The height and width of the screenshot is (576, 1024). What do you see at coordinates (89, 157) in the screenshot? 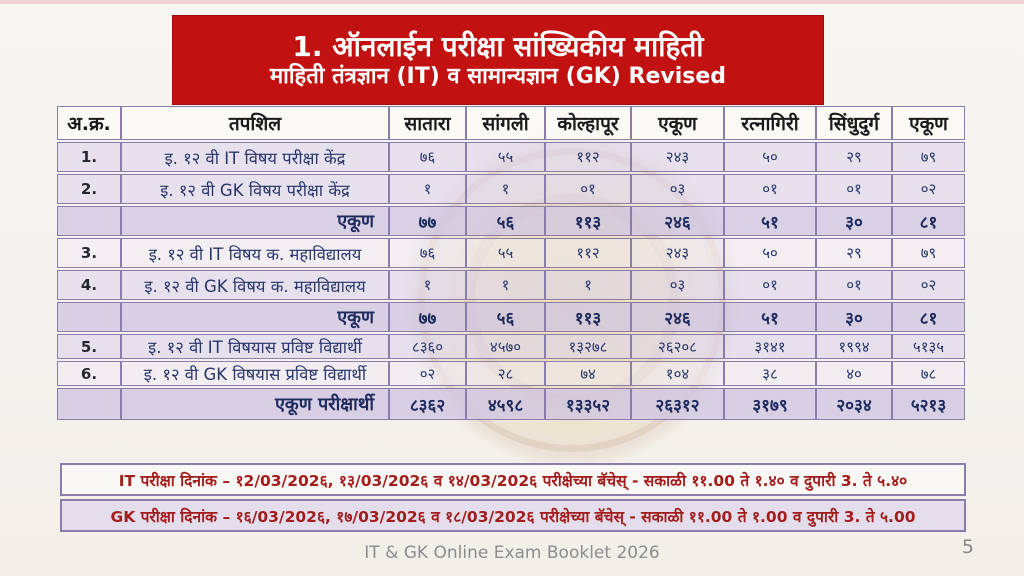
I see `row-serial: 1.` at bounding box center [89, 157].